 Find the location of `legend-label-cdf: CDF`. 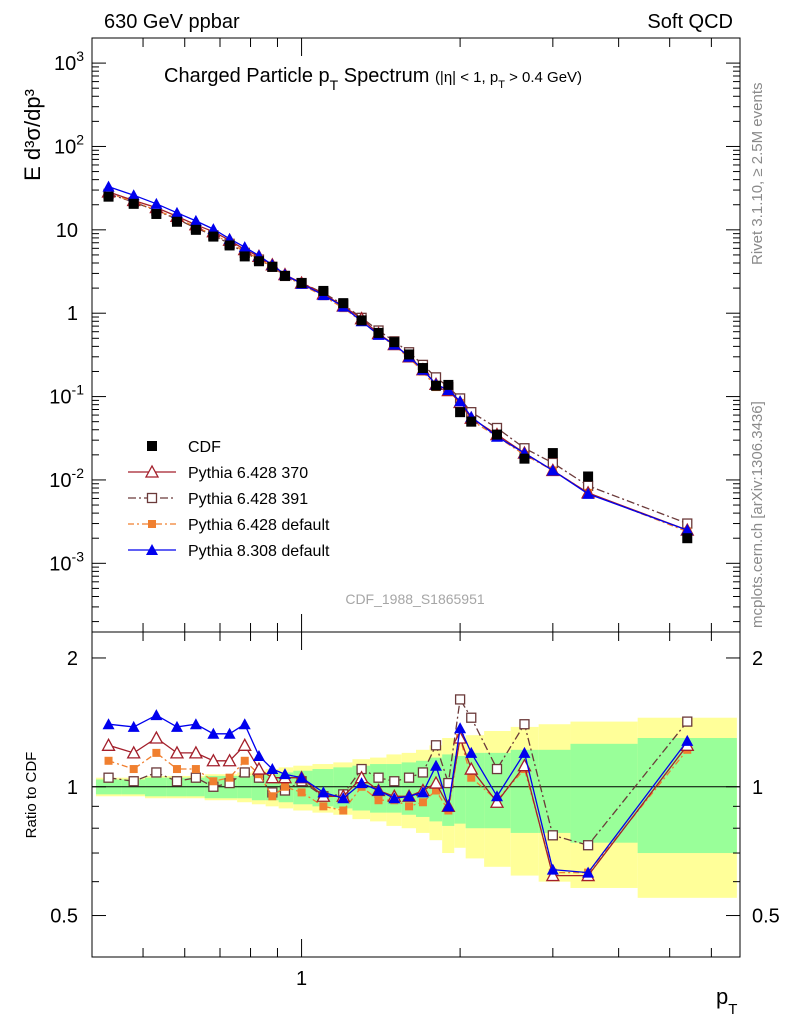

legend-label-cdf: CDF is located at coordinates (204, 447).